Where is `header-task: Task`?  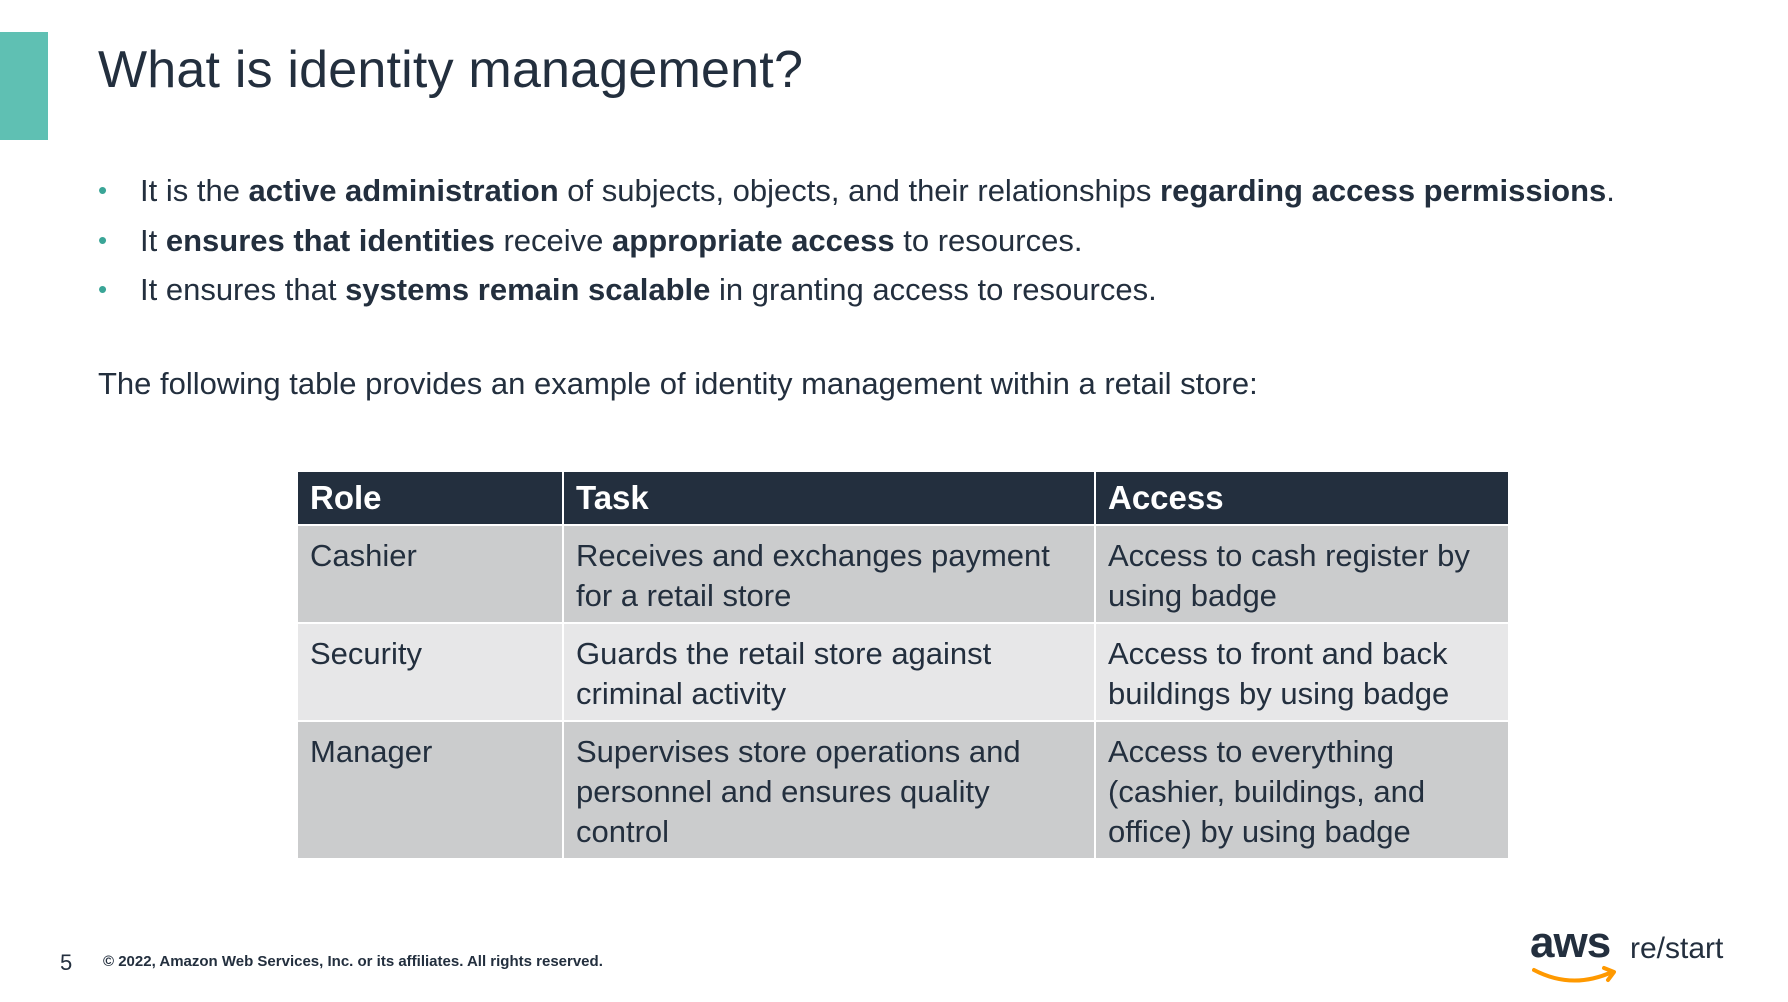
header-task: Task is located at coordinates (829, 498).